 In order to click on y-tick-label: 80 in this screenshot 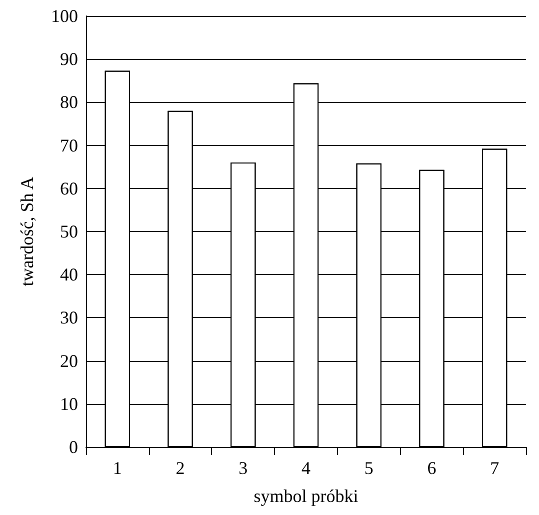, I will do `click(69, 102)`.